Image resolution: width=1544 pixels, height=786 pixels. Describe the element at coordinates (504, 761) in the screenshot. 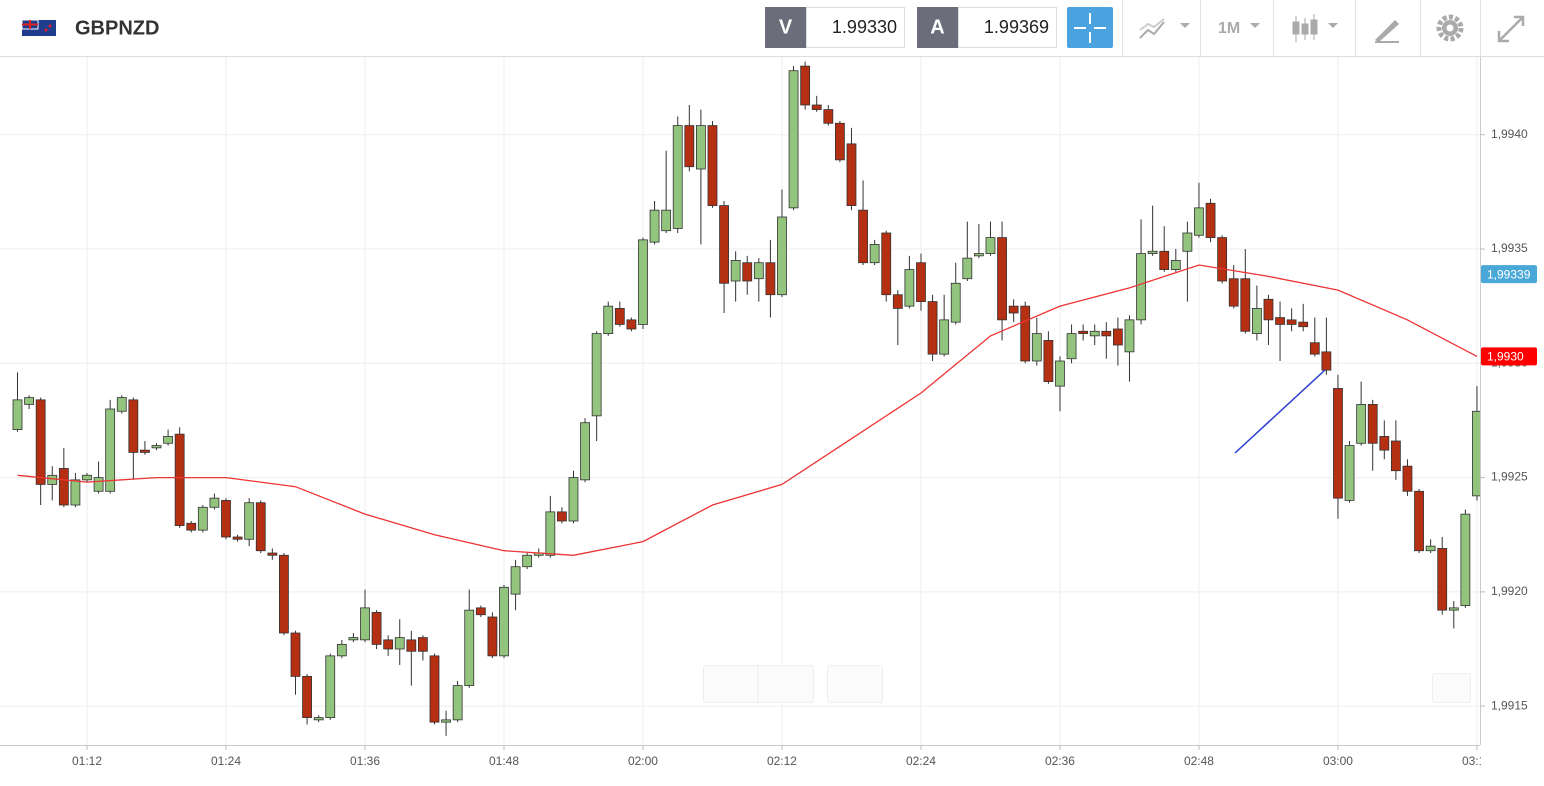

I see `x-tick-label: 01:48` at that location.